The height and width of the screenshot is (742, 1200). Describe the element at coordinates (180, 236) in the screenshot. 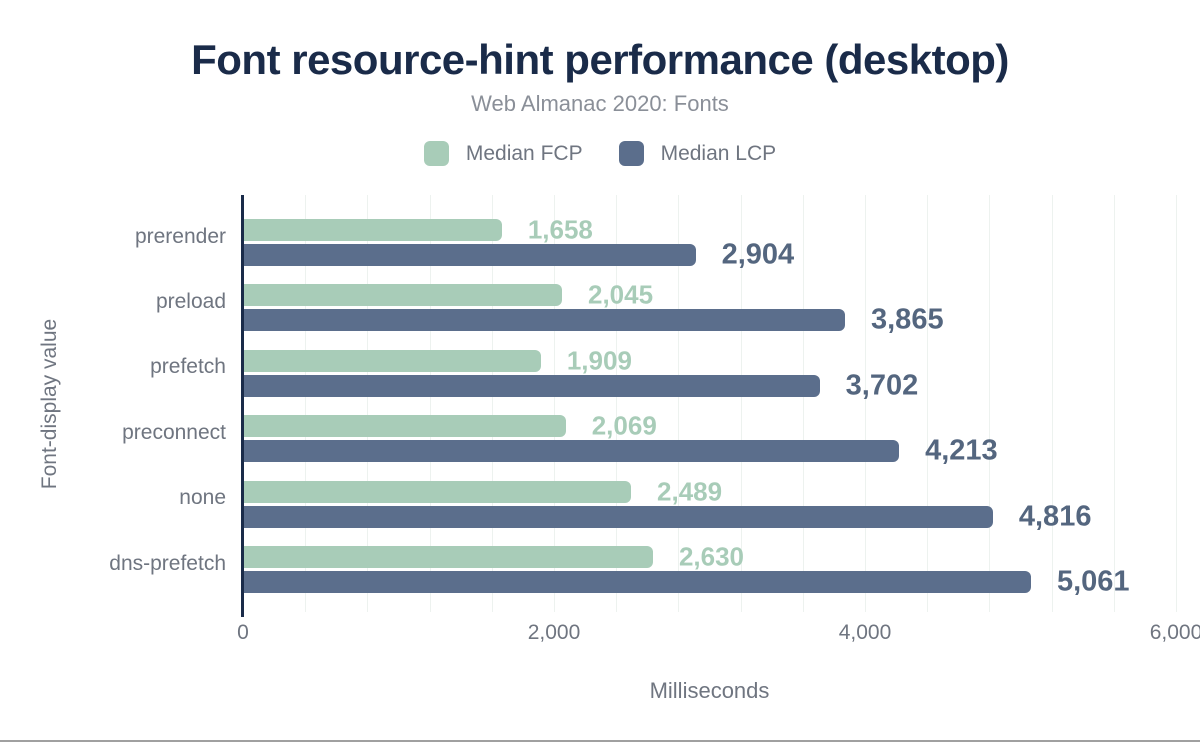

I see `category-label-prerender: prerender` at that location.